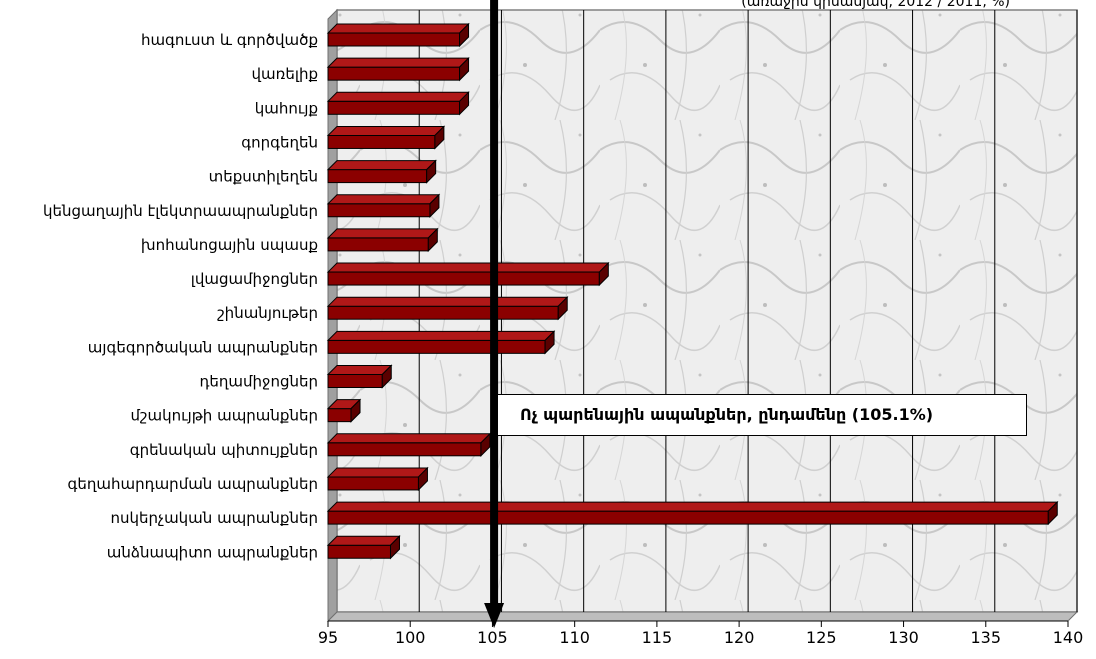  I want to click on reference-line, so click(494, 301).